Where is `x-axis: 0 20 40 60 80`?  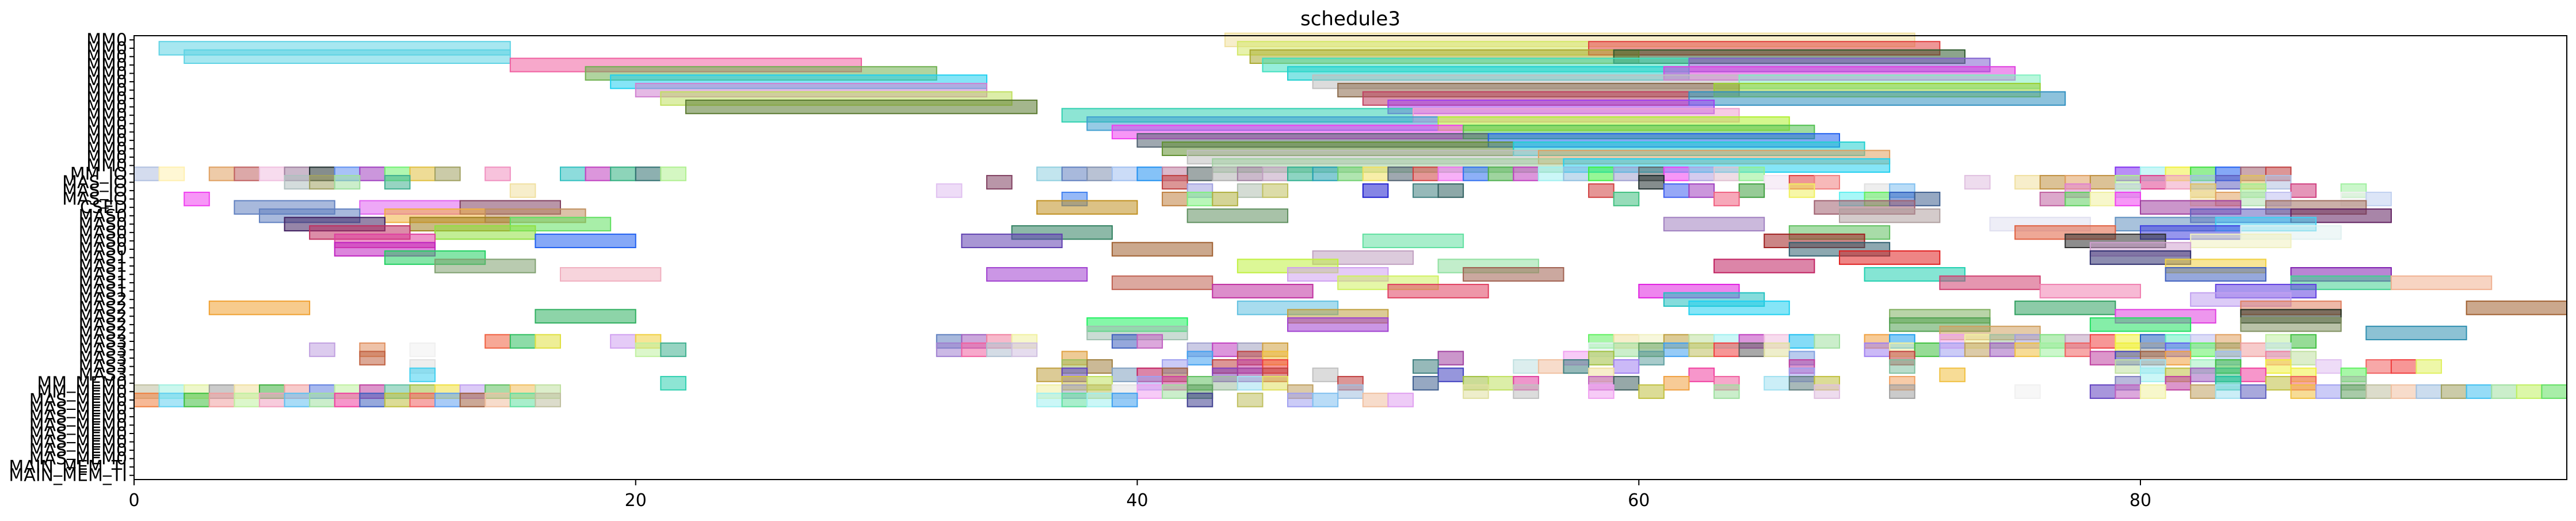 x-axis: 0 20 40 60 80 is located at coordinates (1139, 495).